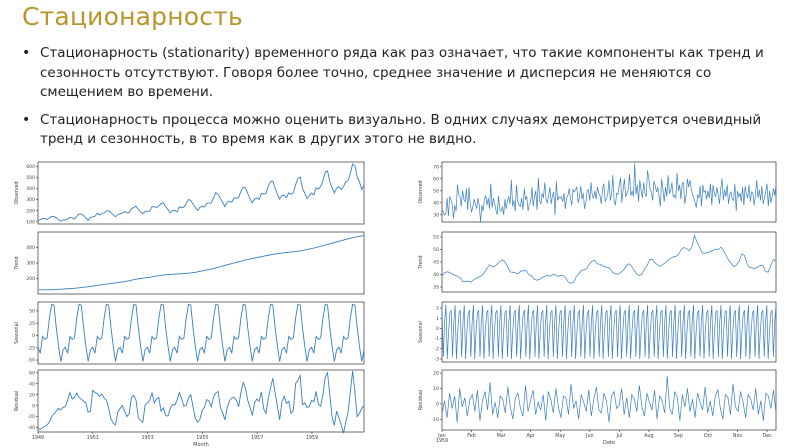 The width and height of the screenshot is (788, 448). What do you see at coordinates (257, 438) in the screenshot?
I see `x-tick-label: 1957` at bounding box center [257, 438].